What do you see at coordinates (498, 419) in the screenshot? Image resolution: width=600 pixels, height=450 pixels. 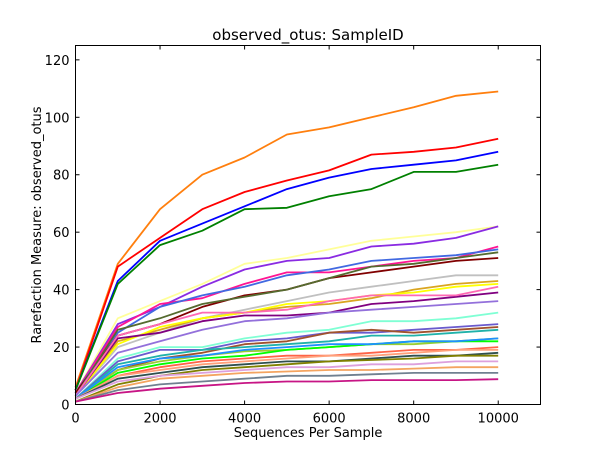 I see `x-tick-label: 10000` at bounding box center [498, 419].